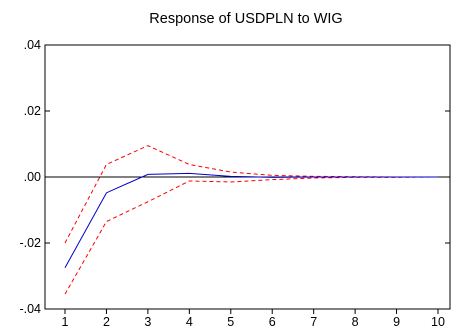  I want to click on x-tick-label: 5, so click(230, 322).